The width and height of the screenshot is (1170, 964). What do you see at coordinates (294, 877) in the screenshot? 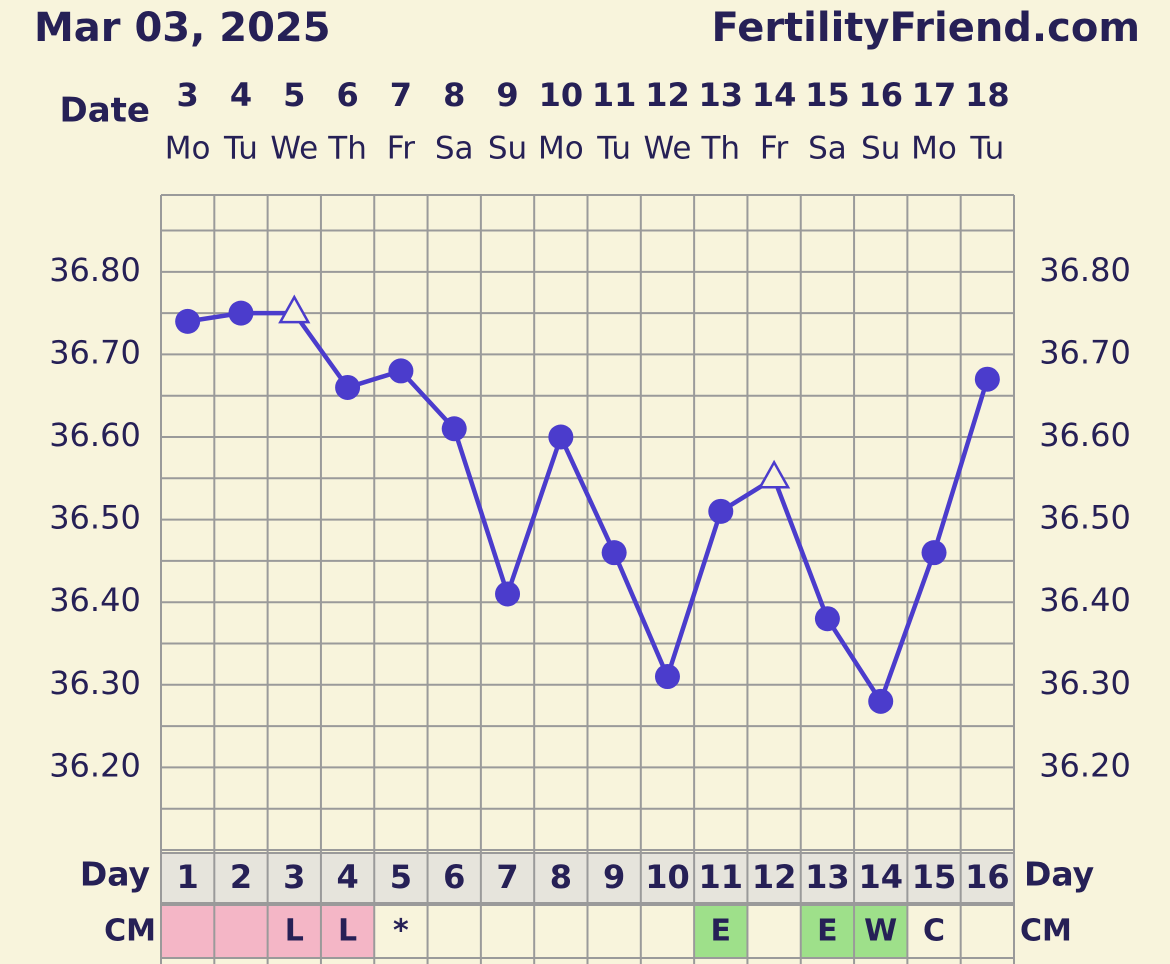
I see `cycle-day: 3` at bounding box center [294, 877].